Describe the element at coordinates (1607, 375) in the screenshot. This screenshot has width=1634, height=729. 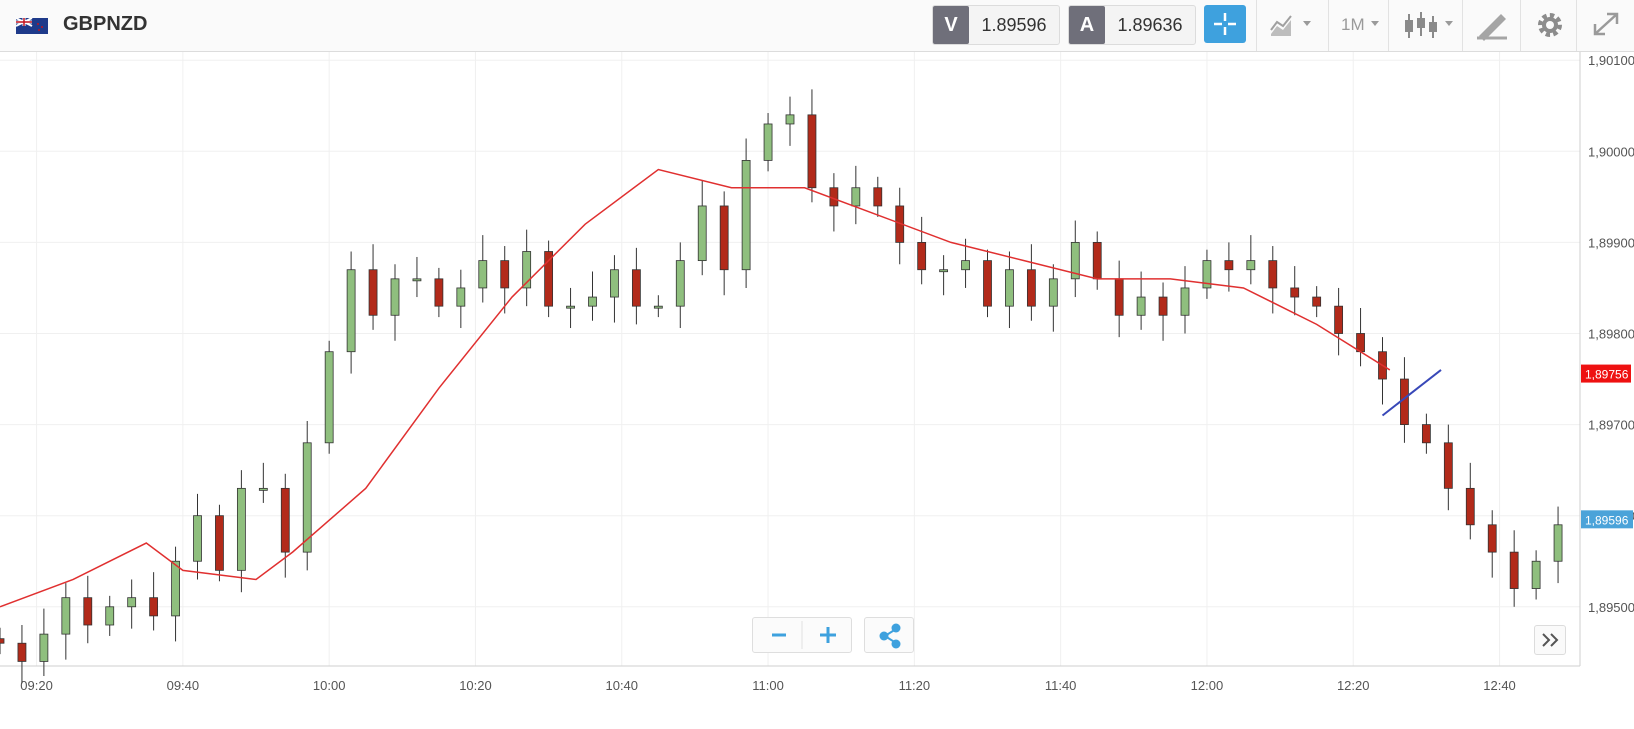
I see `ma-price-label: 1,89756` at that location.